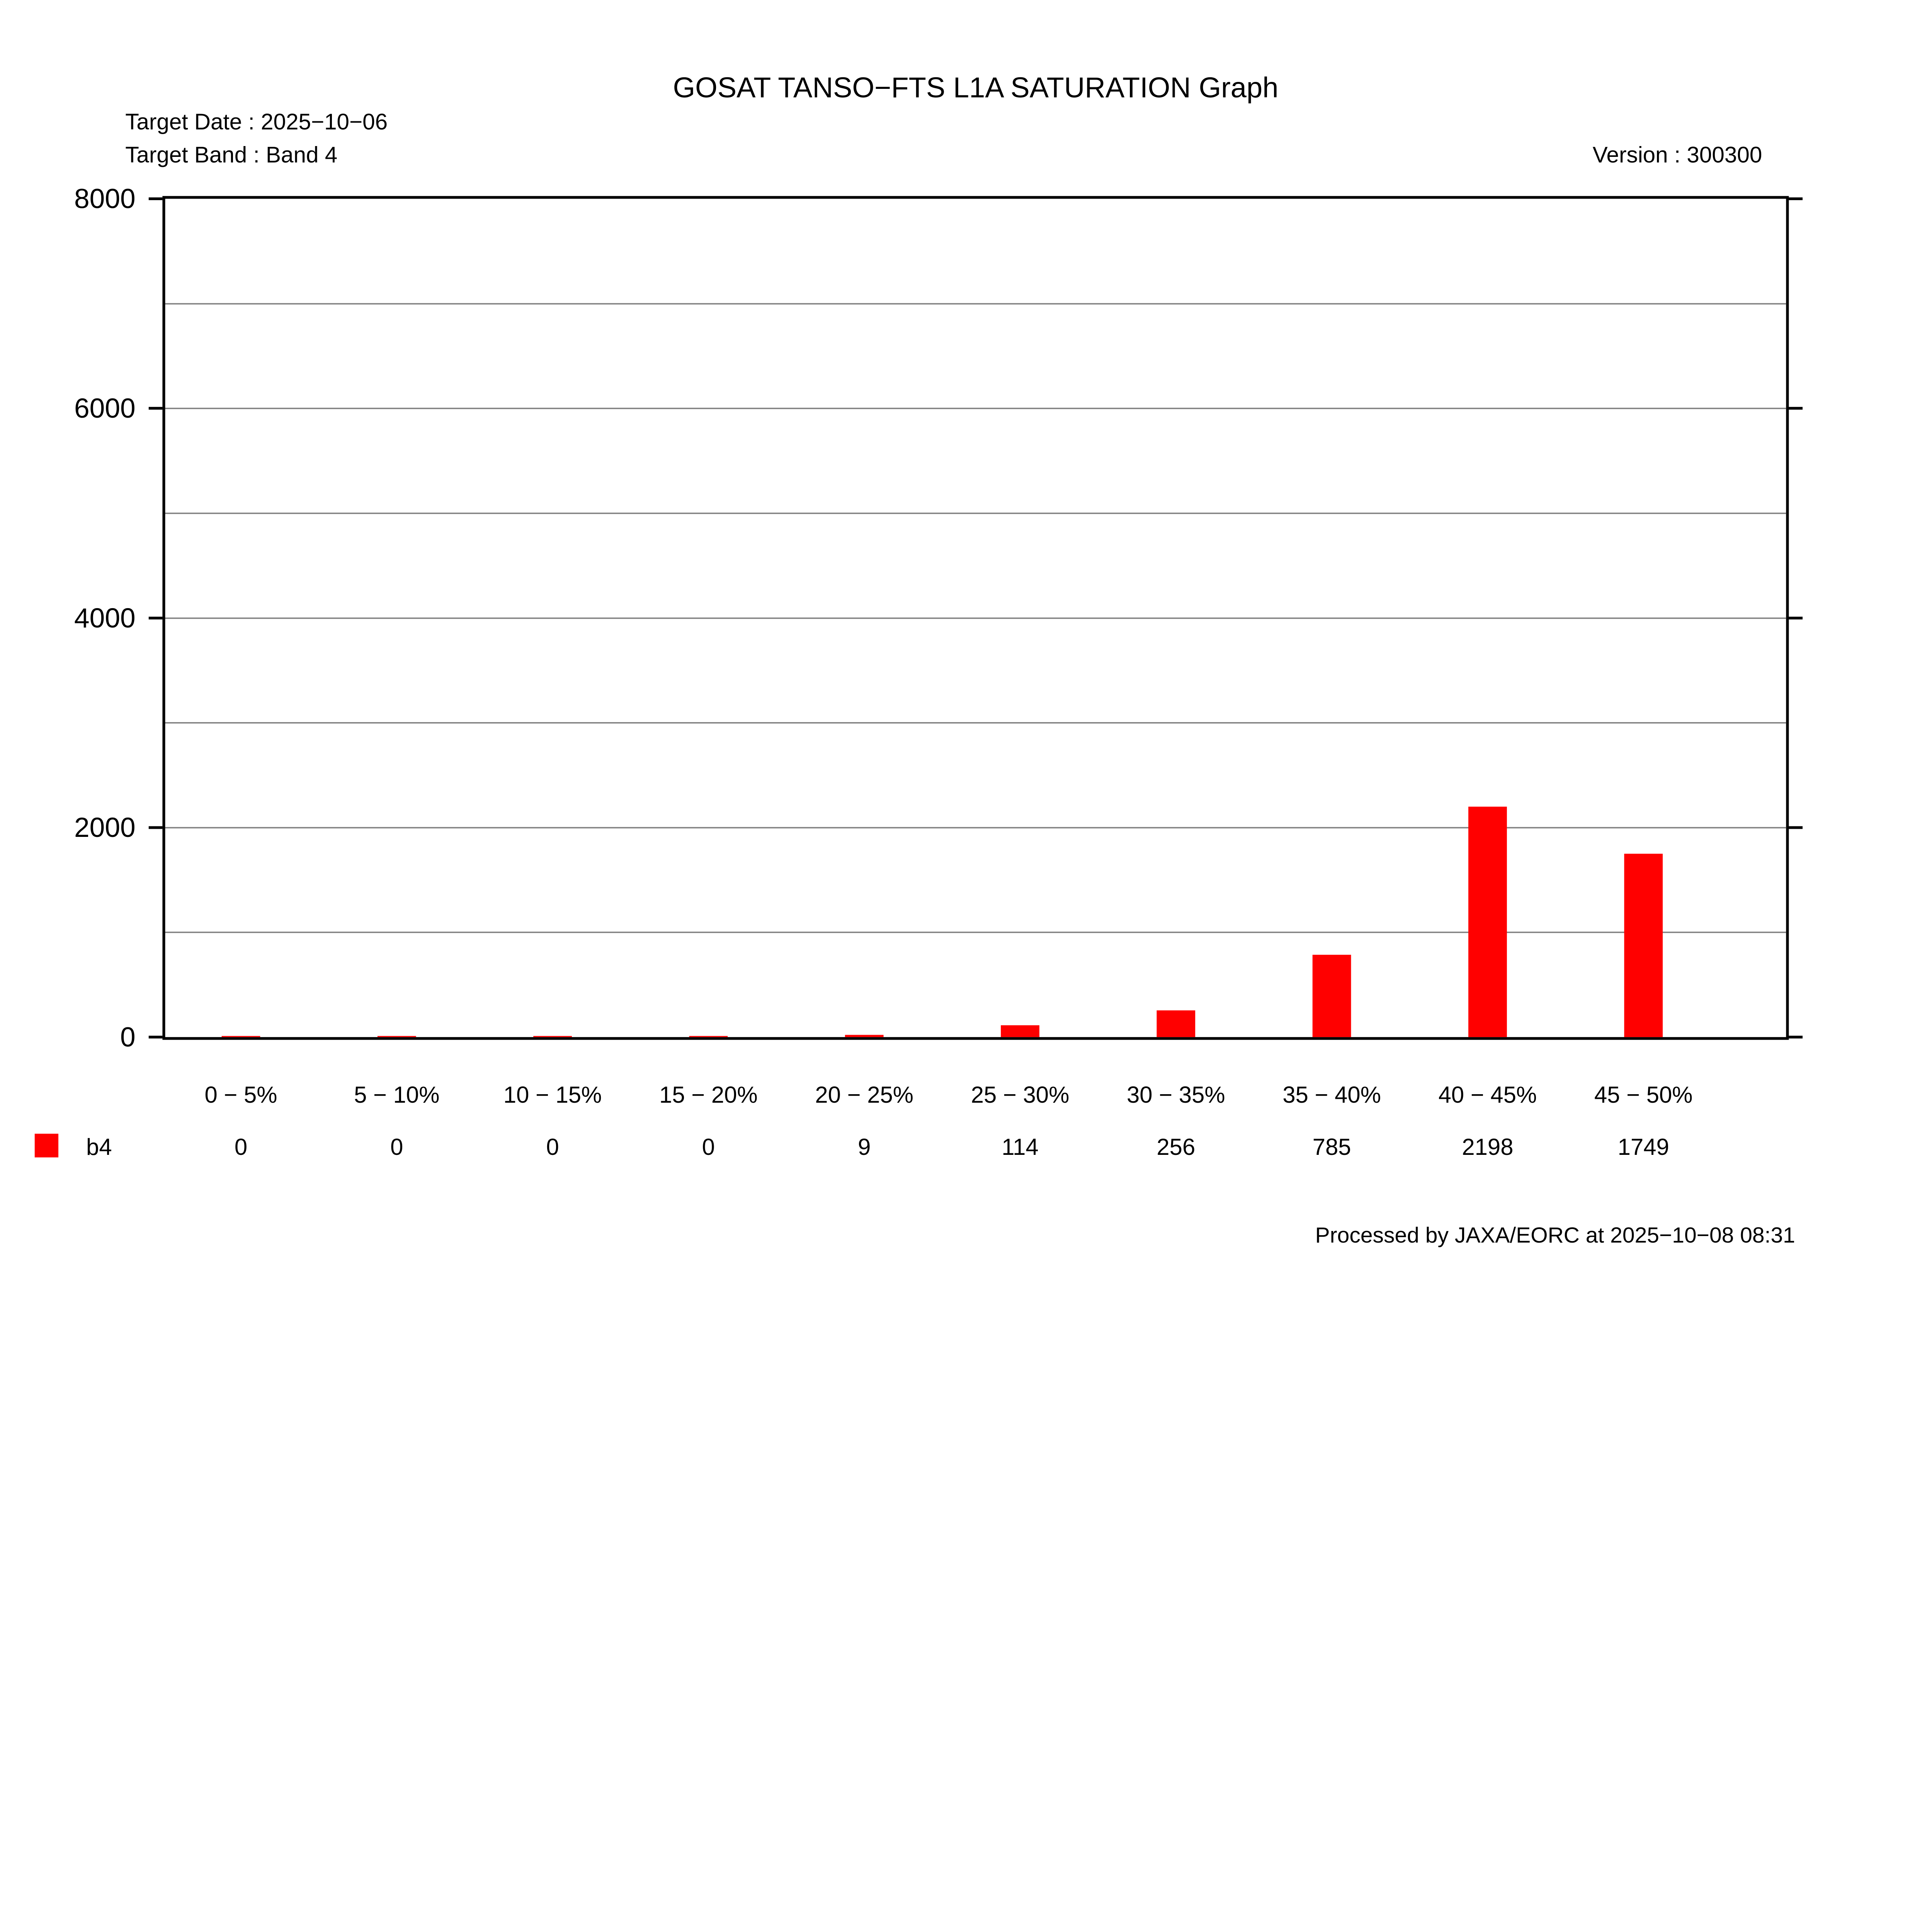 This screenshot has width=1932, height=1916. What do you see at coordinates (553, 1094) in the screenshot?
I see `x-label-2: 10 − 15%` at bounding box center [553, 1094].